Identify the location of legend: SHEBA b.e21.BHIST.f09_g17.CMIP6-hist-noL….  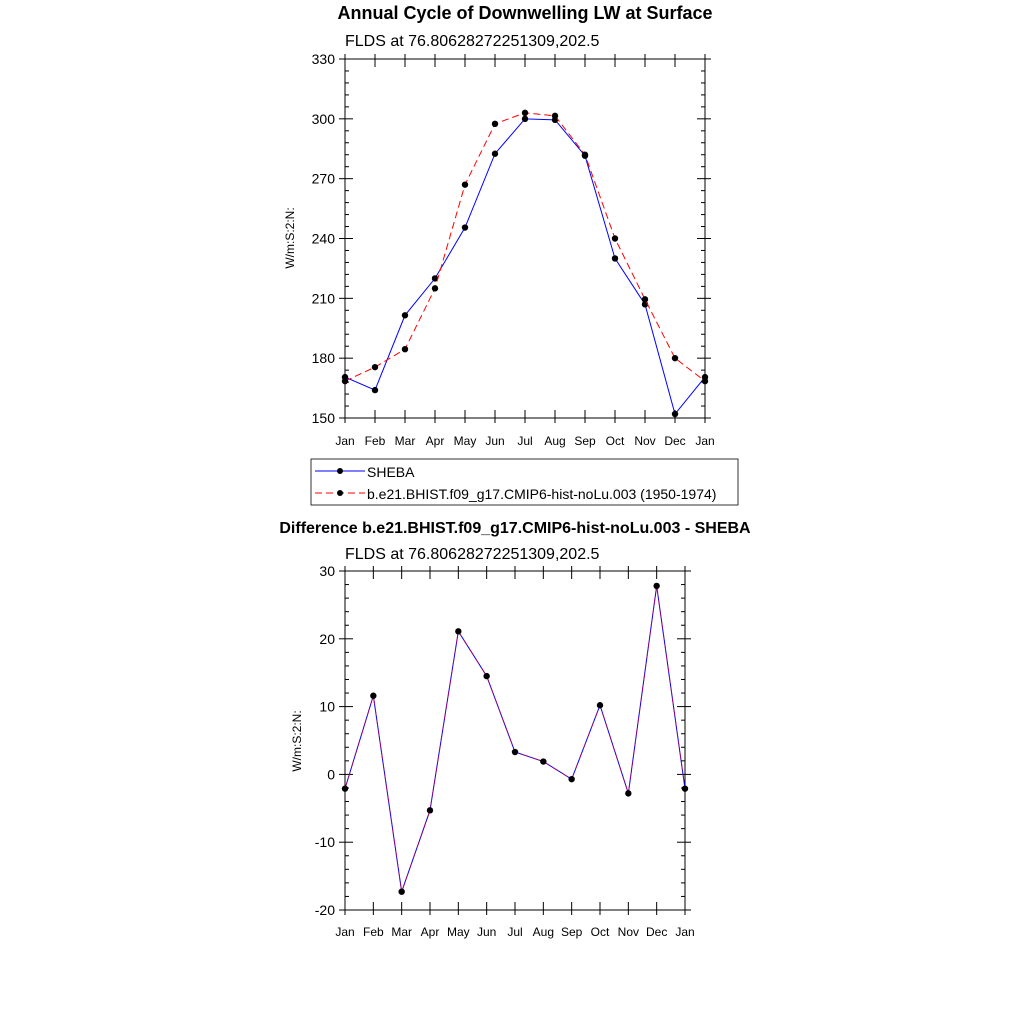
(524, 482).